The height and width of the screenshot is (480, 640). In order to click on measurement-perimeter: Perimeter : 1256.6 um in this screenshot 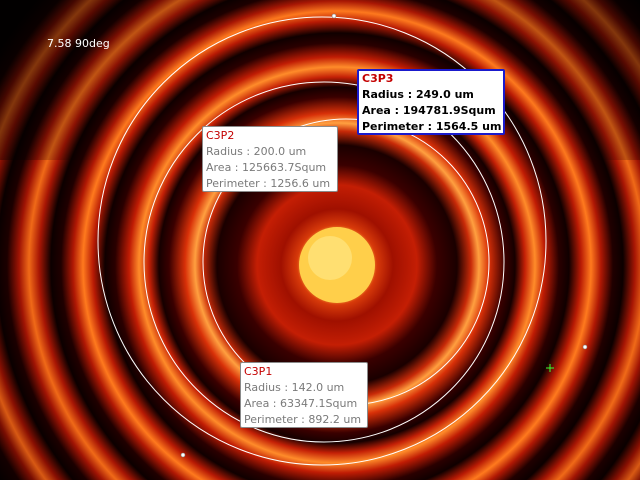, I will do `click(268, 183)`.